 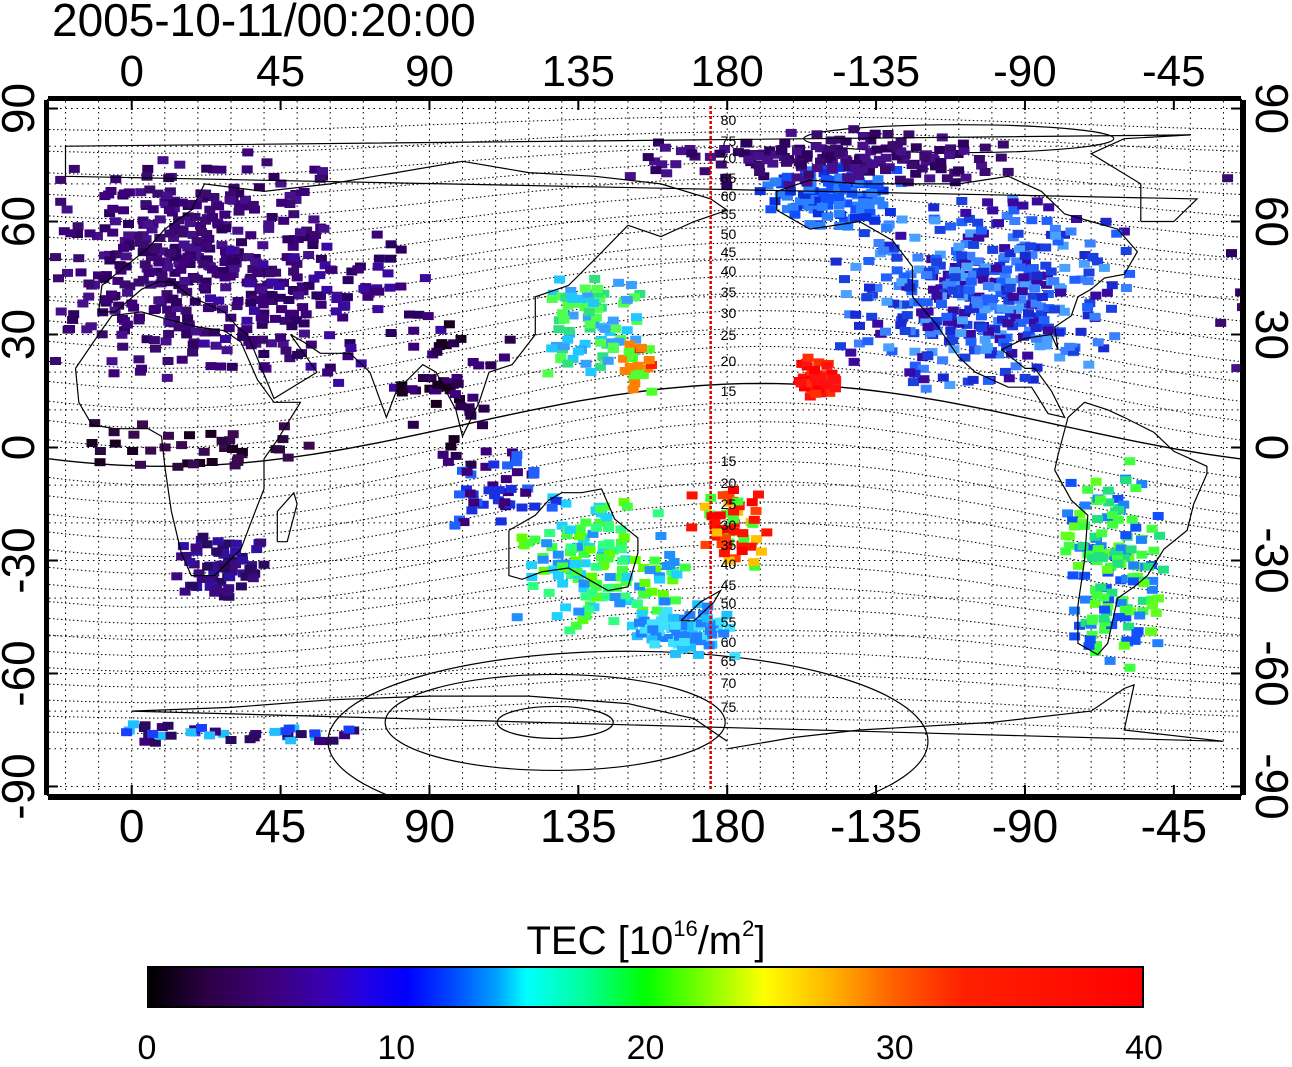 What do you see at coordinates (1174, 826) in the screenshot?
I see `lon-tick-label-bottom: -45` at bounding box center [1174, 826].